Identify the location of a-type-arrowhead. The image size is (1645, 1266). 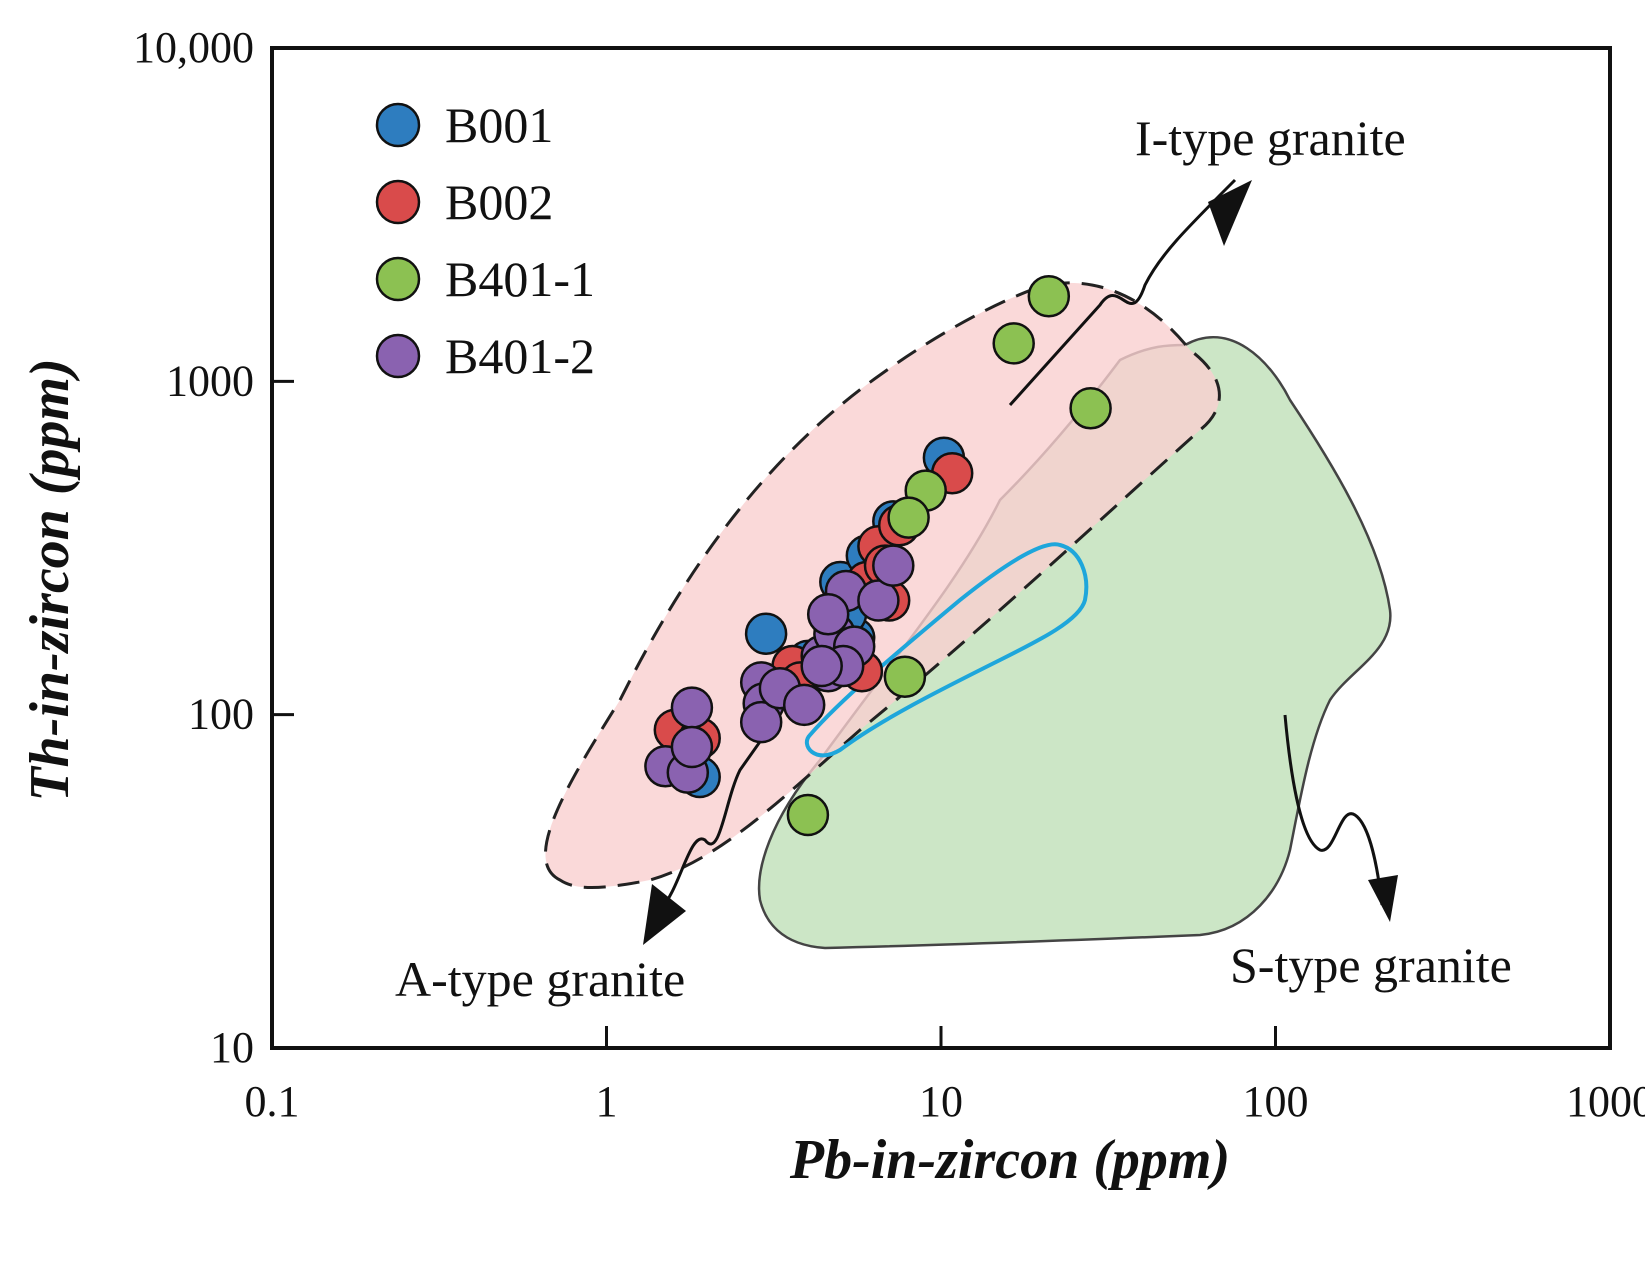
(664, 914).